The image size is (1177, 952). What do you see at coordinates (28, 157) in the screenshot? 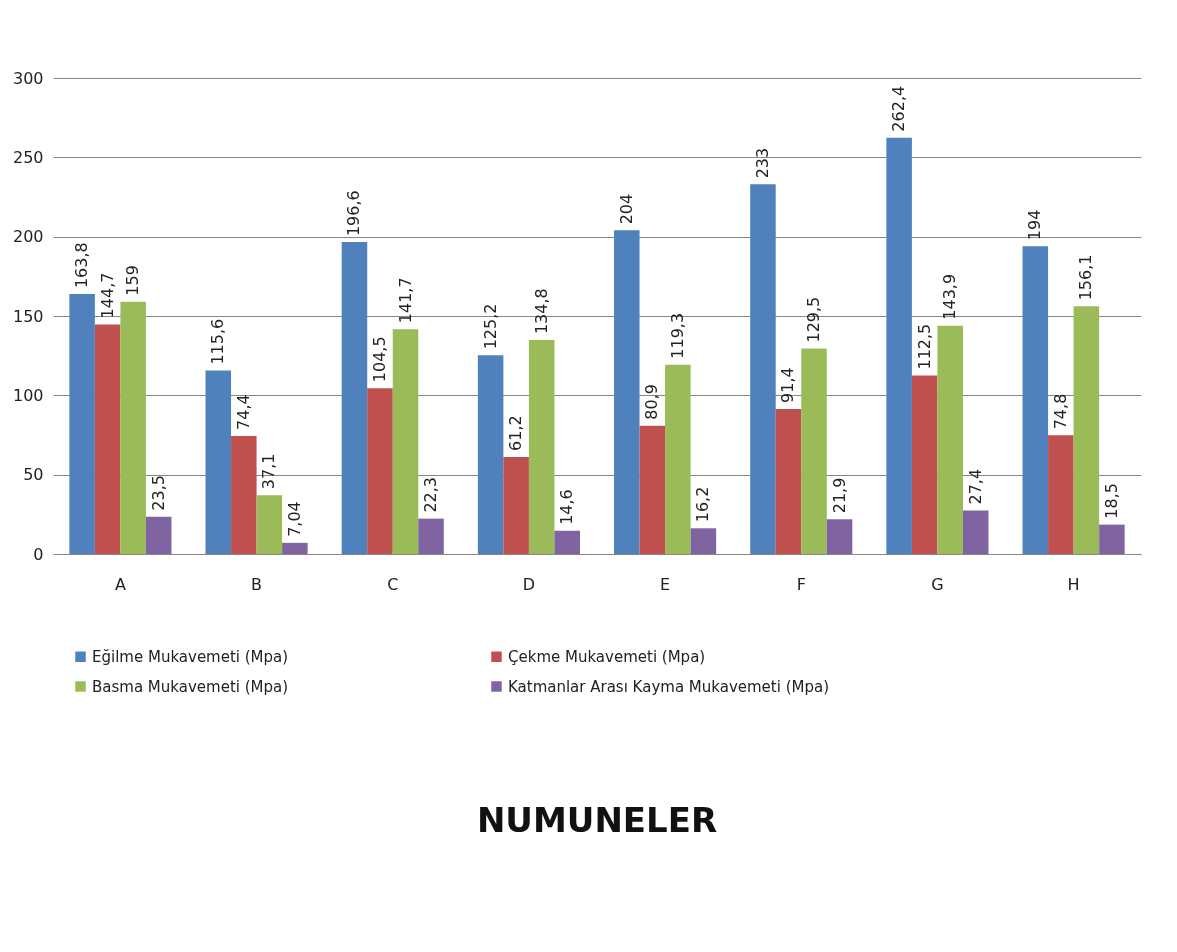
I see `y-tick-label: 250` at bounding box center [28, 157].